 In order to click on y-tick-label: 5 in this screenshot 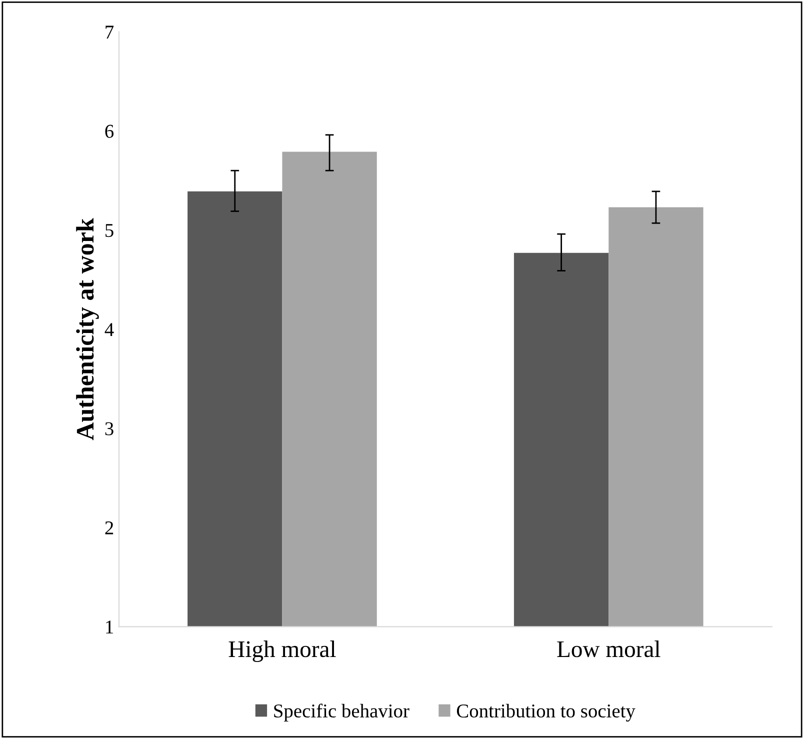, I will do `click(110, 231)`.